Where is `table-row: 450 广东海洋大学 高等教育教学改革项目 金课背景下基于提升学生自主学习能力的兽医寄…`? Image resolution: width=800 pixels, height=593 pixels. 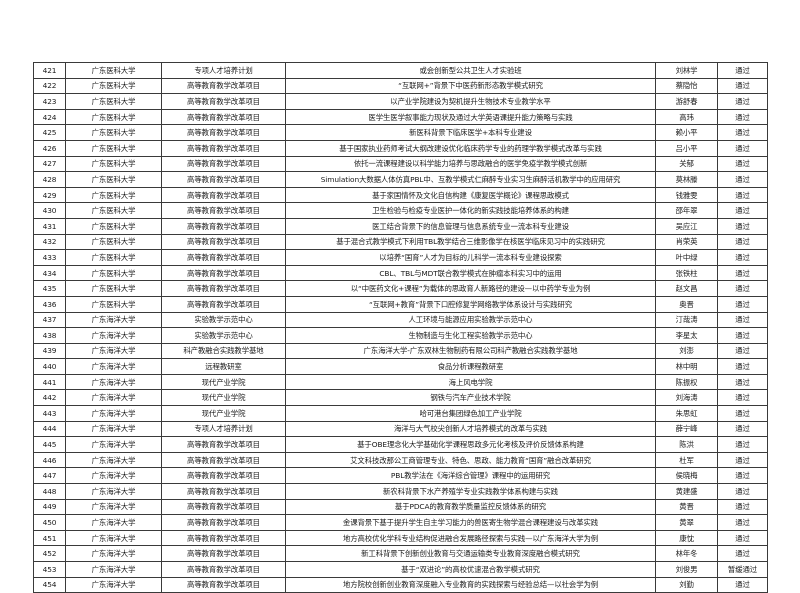
table-row: 450 广东海洋大学 高等教育教学改革项目 金课背景下基于提升学生自主学习能力的兽医寄… is located at coordinates (400, 522).